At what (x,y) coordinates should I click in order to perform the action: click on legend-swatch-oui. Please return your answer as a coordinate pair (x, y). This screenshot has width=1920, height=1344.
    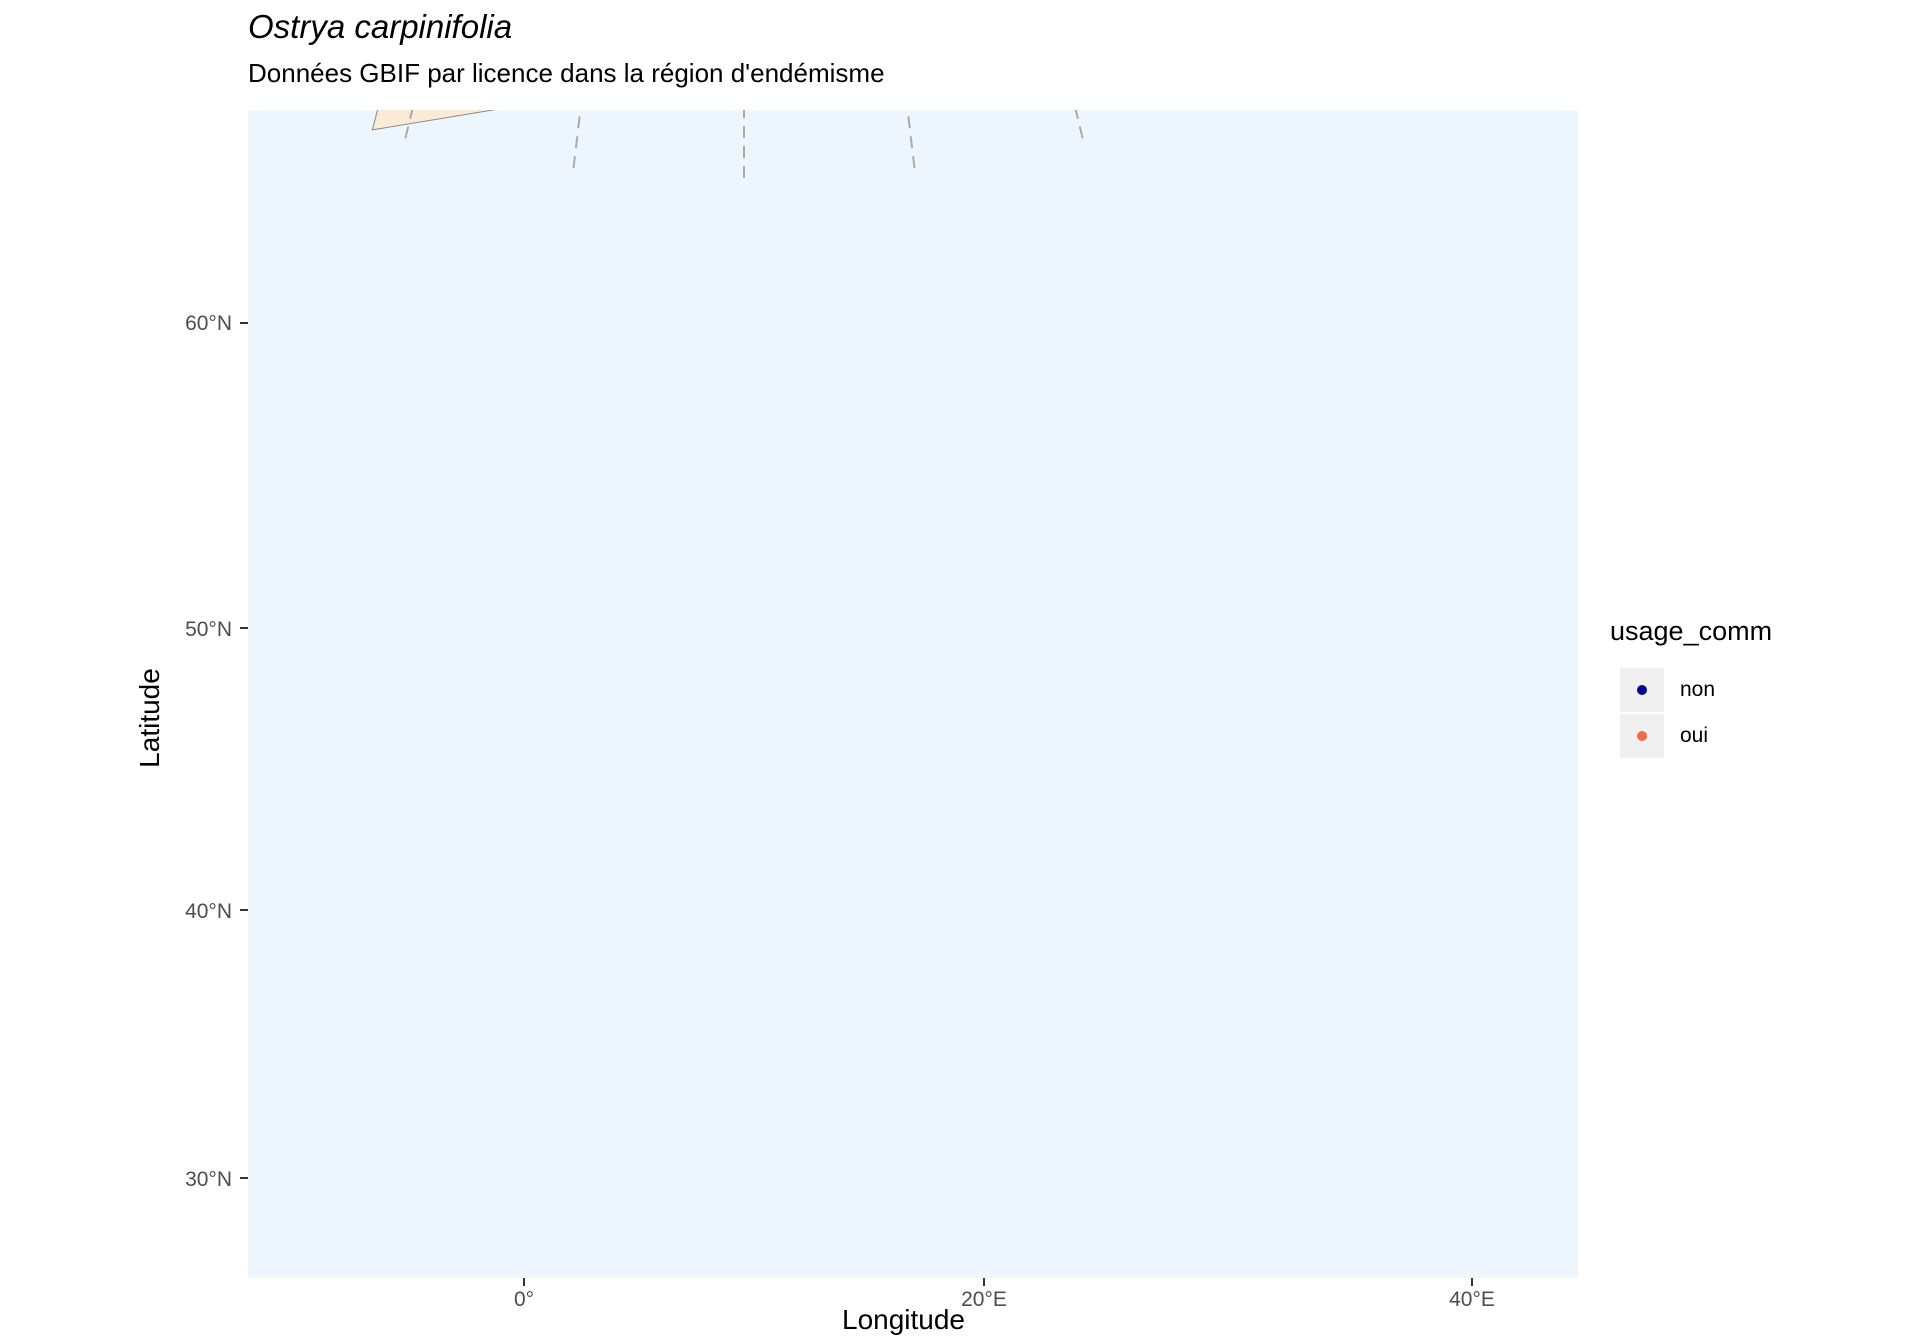
    Looking at the image, I should click on (1642, 736).